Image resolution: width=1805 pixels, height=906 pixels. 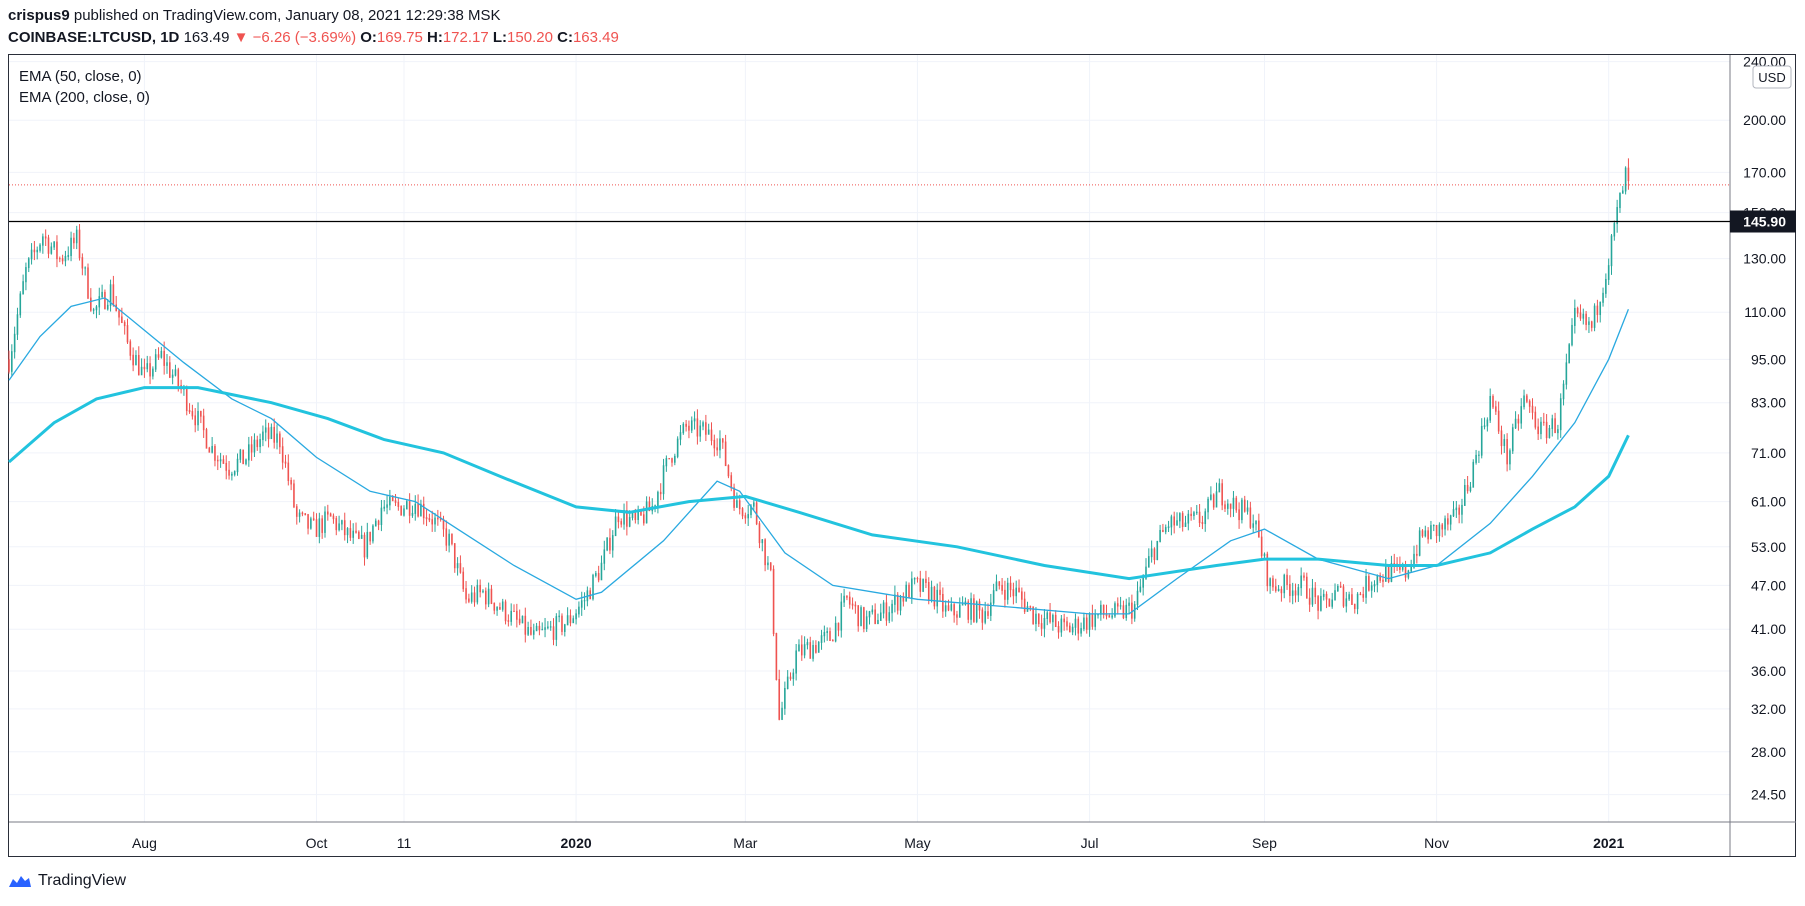 I want to click on high-value: 172.17, so click(x=465, y=37).